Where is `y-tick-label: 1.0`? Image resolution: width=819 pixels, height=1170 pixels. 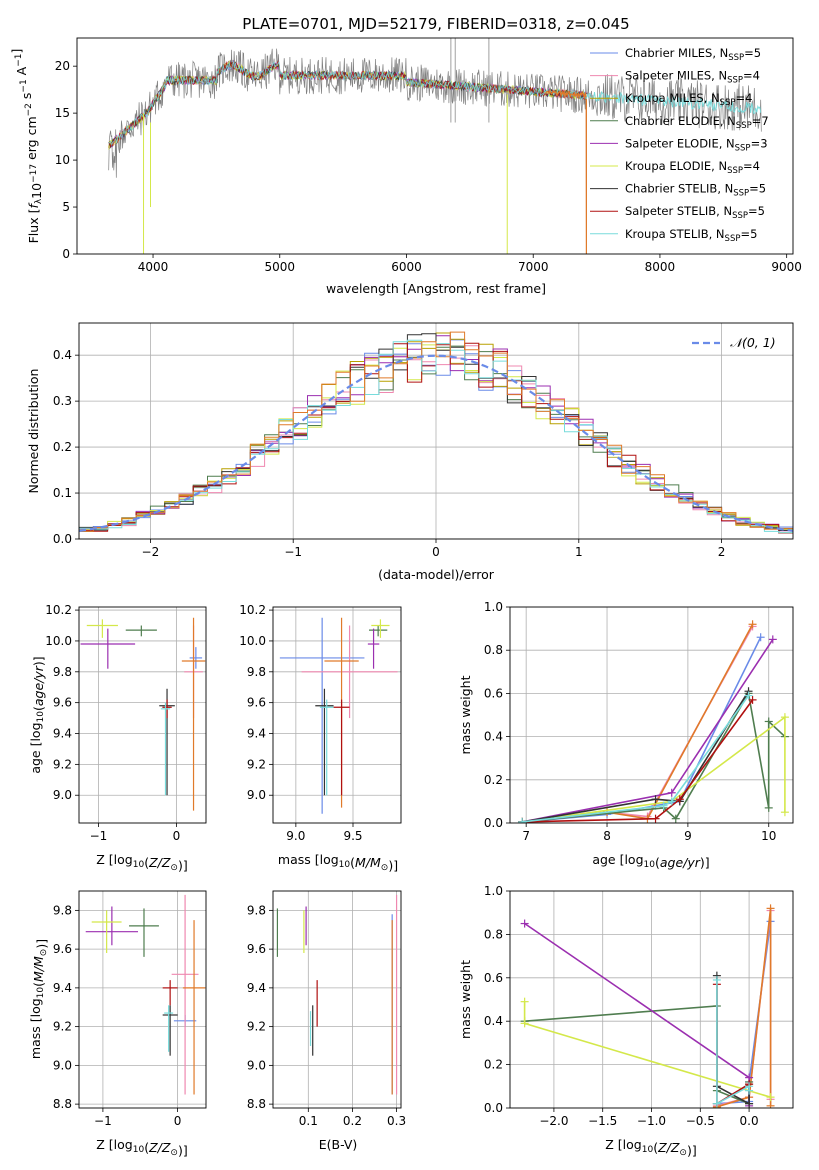 y-tick-label: 1.0 is located at coordinates (493, 891).